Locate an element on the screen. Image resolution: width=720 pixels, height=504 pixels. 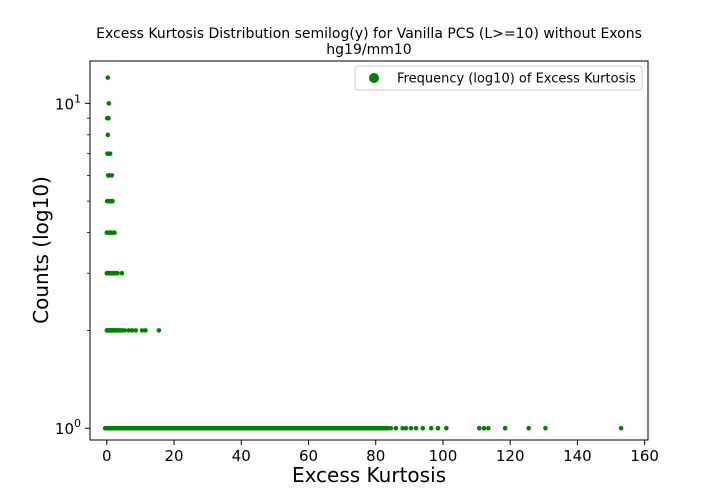
y-tick-label: 10¹ is located at coordinates (68, 102).